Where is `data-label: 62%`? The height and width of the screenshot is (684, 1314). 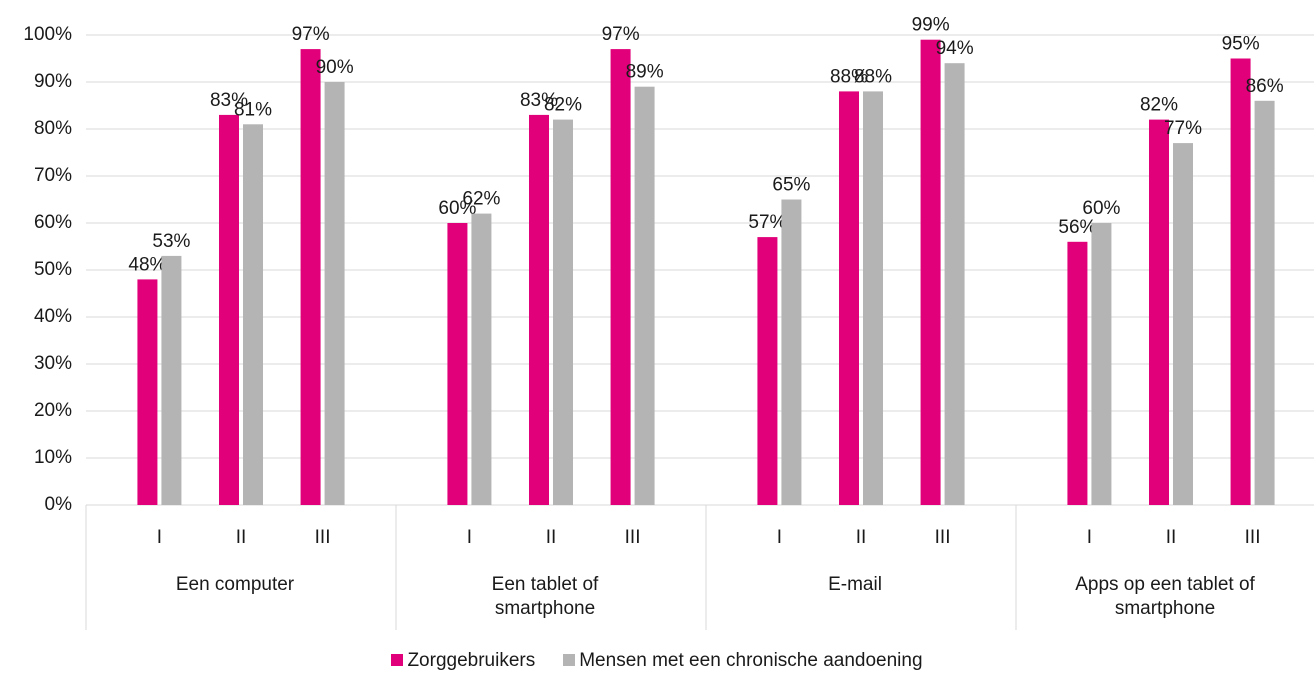
data-label: 62% is located at coordinates (481, 199).